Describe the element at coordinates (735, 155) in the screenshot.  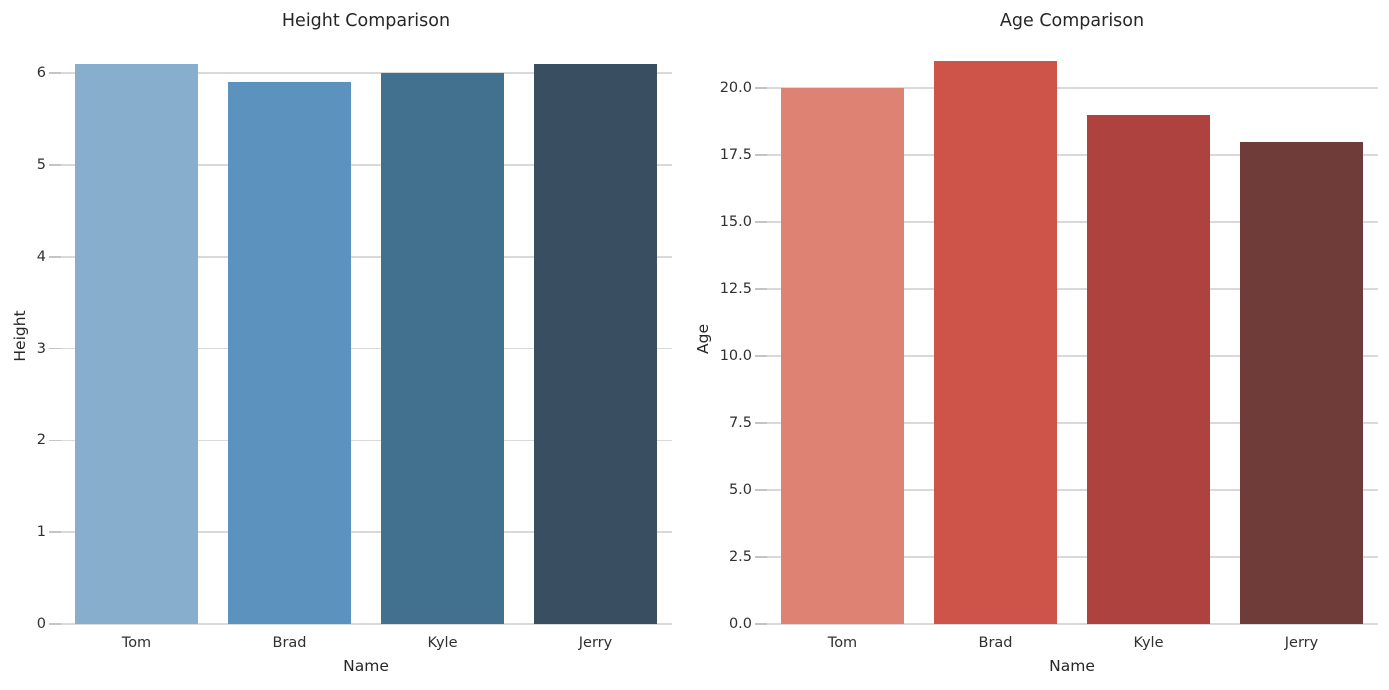
I see `y-tick-label: 17.5` at that location.